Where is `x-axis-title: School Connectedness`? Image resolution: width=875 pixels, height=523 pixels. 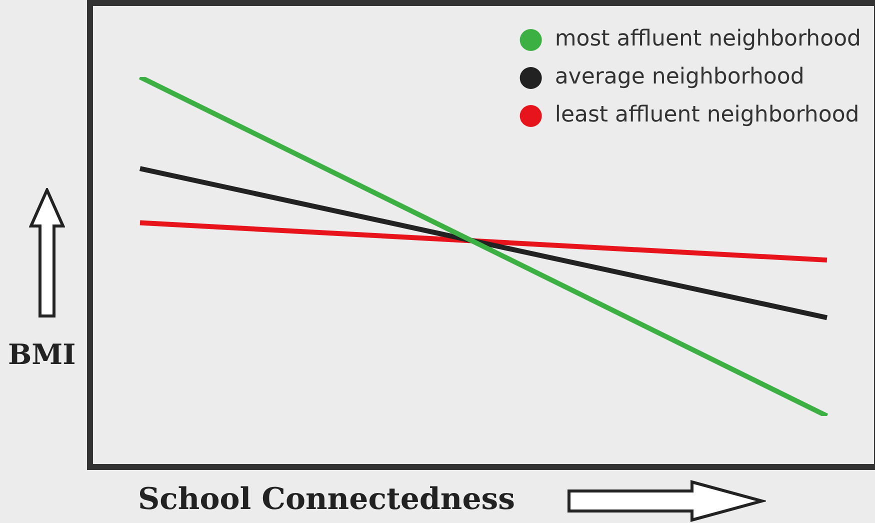
x-axis-title: School Connectedness is located at coordinates (327, 499).